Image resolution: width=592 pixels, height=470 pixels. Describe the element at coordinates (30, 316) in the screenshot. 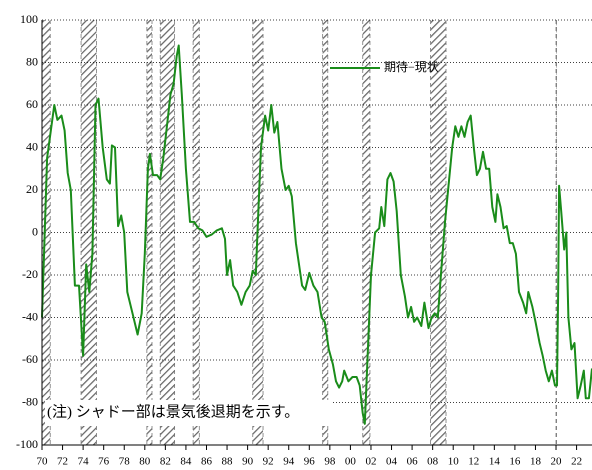

I see `y-tick-label: -40` at that location.